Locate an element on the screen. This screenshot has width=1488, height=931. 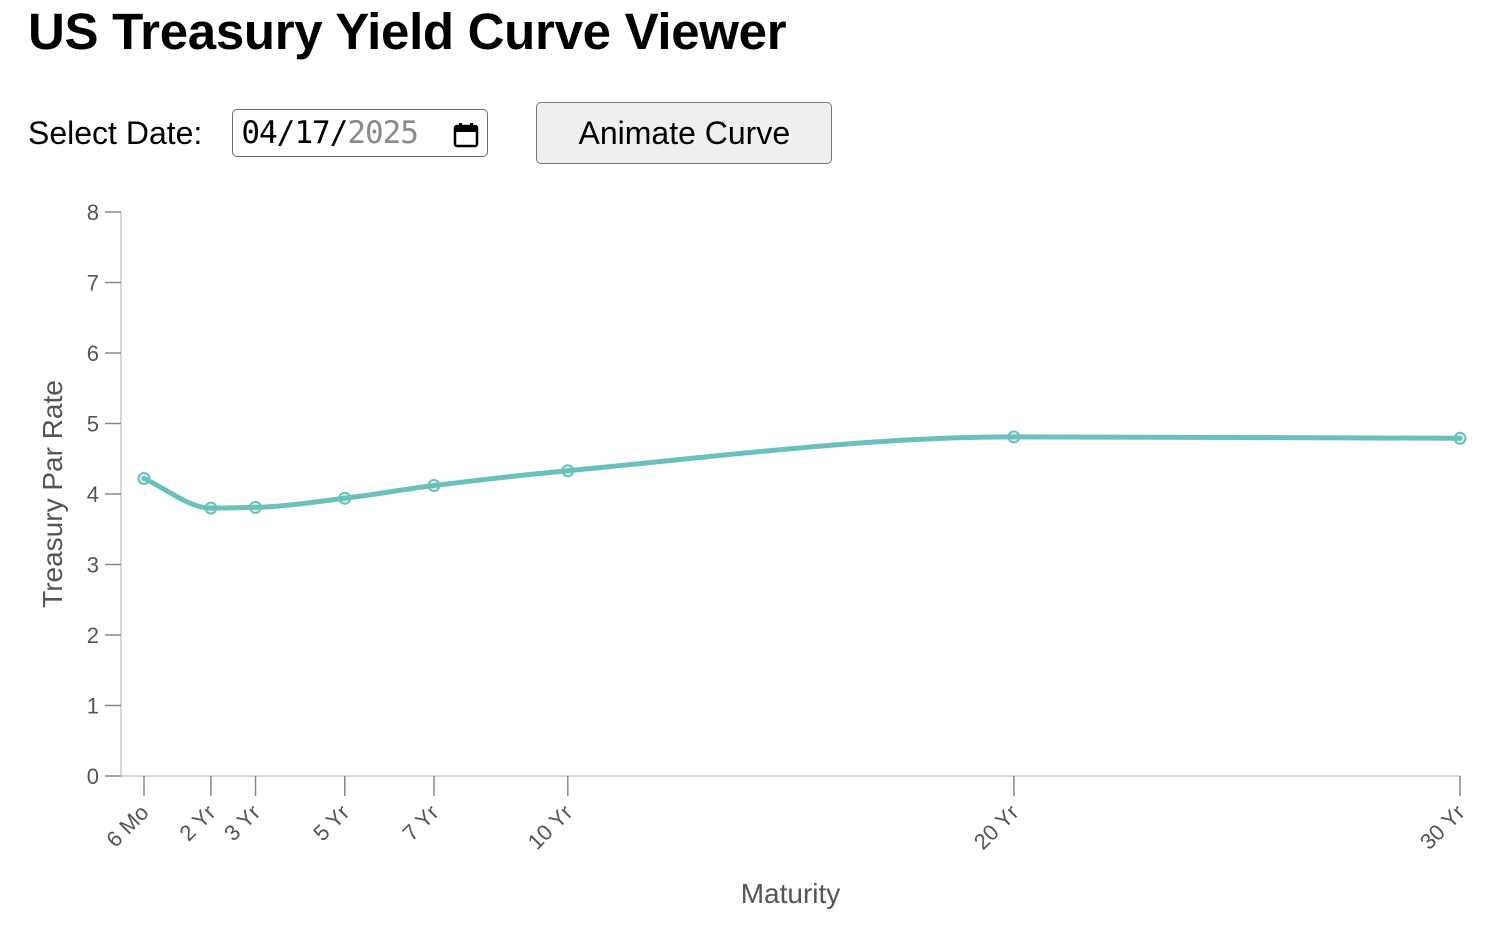
data-point-10-yr is located at coordinates (568, 471).